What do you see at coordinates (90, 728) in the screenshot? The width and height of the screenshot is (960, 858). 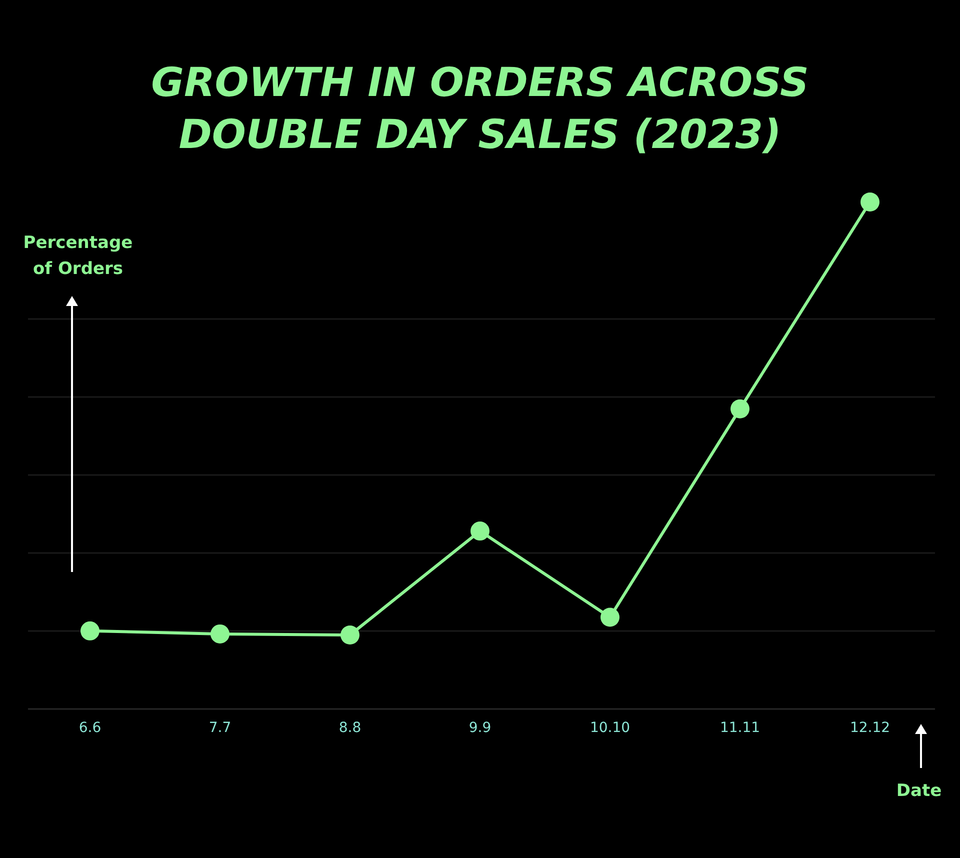 I see `x-tick-label: 6.6` at bounding box center [90, 728].